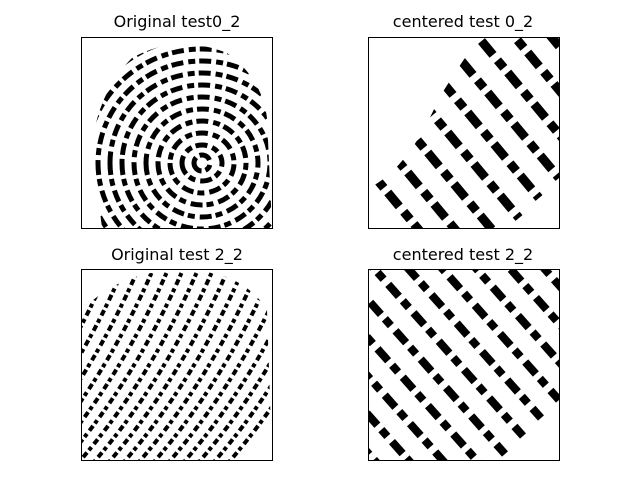  Describe the element at coordinates (463, 21) in the screenshot. I see `panel-title-centered-test0: centered test 0_2` at that location.